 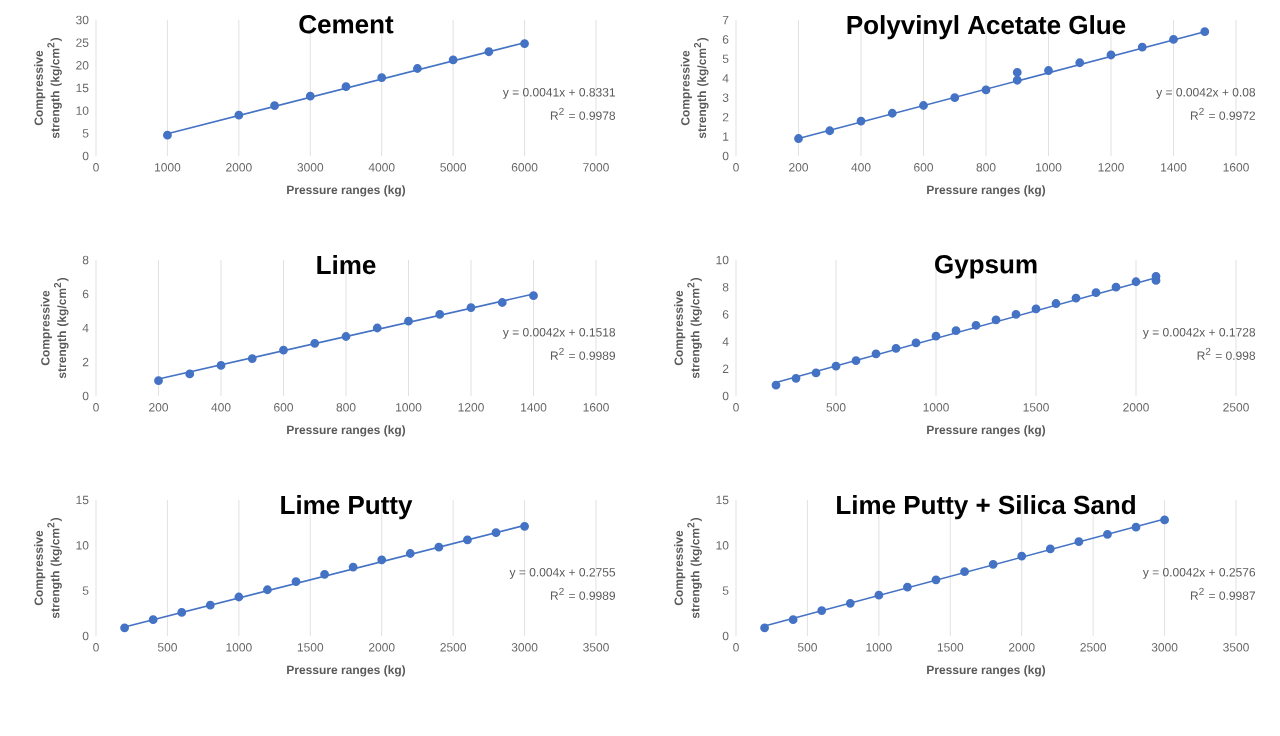 What do you see at coordinates (346, 24) in the screenshot?
I see `chart-title: Cement` at bounding box center [346, 24].